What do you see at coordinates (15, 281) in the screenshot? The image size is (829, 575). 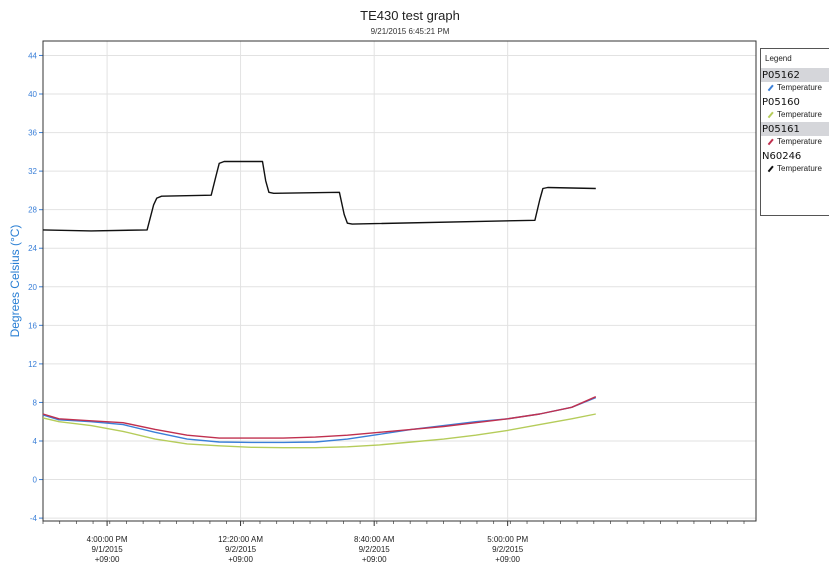 I see `y-axis-label: Degrees Celsius (°C)` at bounding box center [15, 281].